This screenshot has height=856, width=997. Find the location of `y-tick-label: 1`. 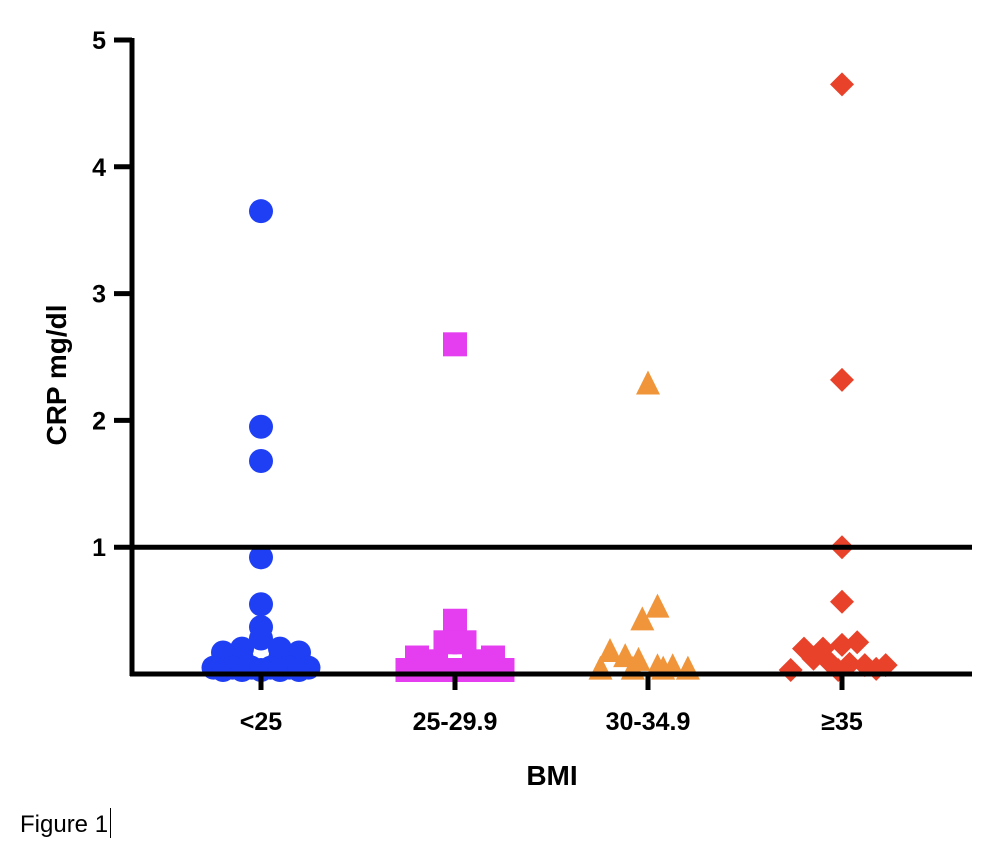

y-tick-label: 1 is located at coordinates (99, 548).